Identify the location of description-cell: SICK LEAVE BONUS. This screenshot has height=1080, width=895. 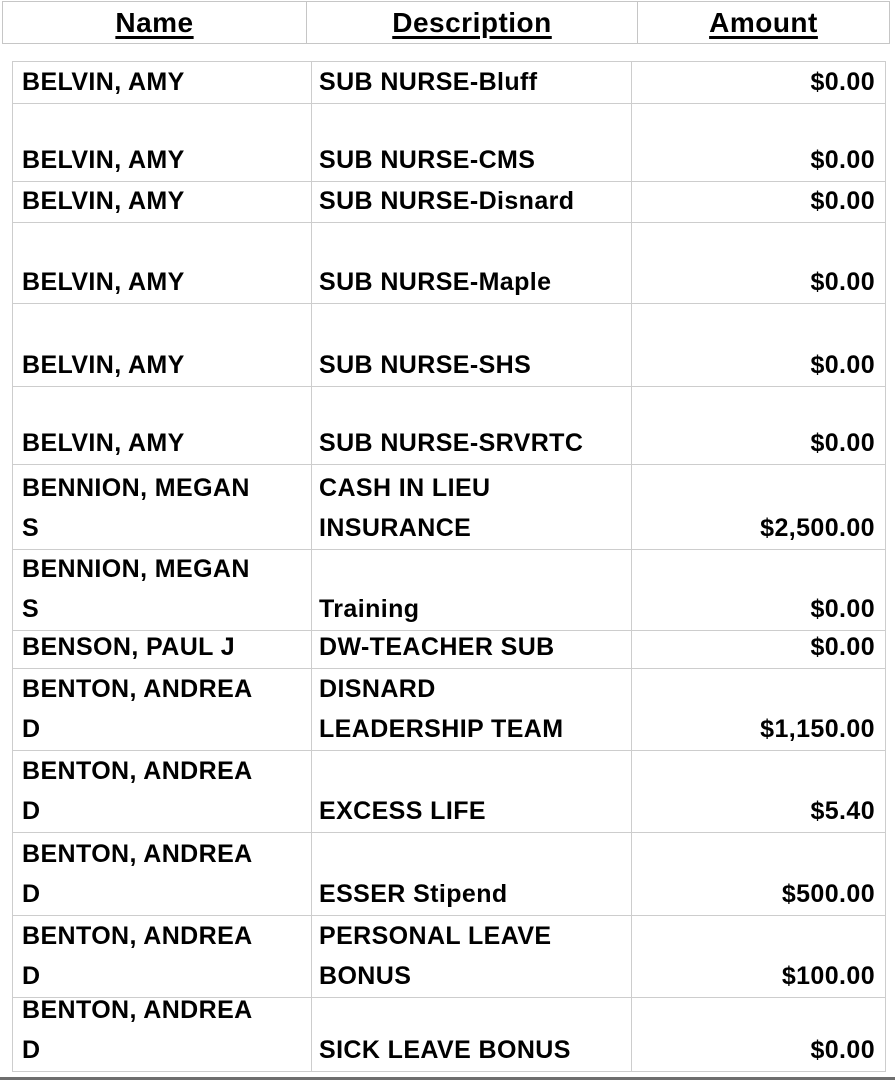
(472, 1034).